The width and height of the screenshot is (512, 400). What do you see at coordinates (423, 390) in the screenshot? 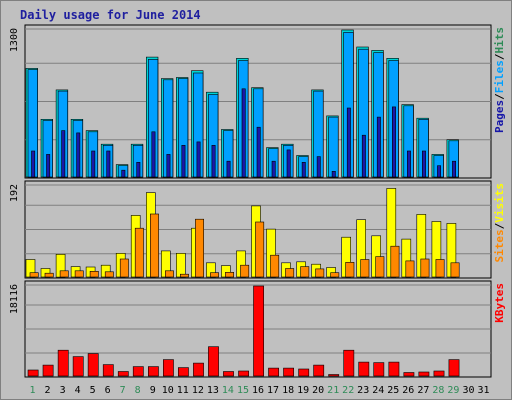
I see `x-tick-label: 27` at bounding box center [423, 390].